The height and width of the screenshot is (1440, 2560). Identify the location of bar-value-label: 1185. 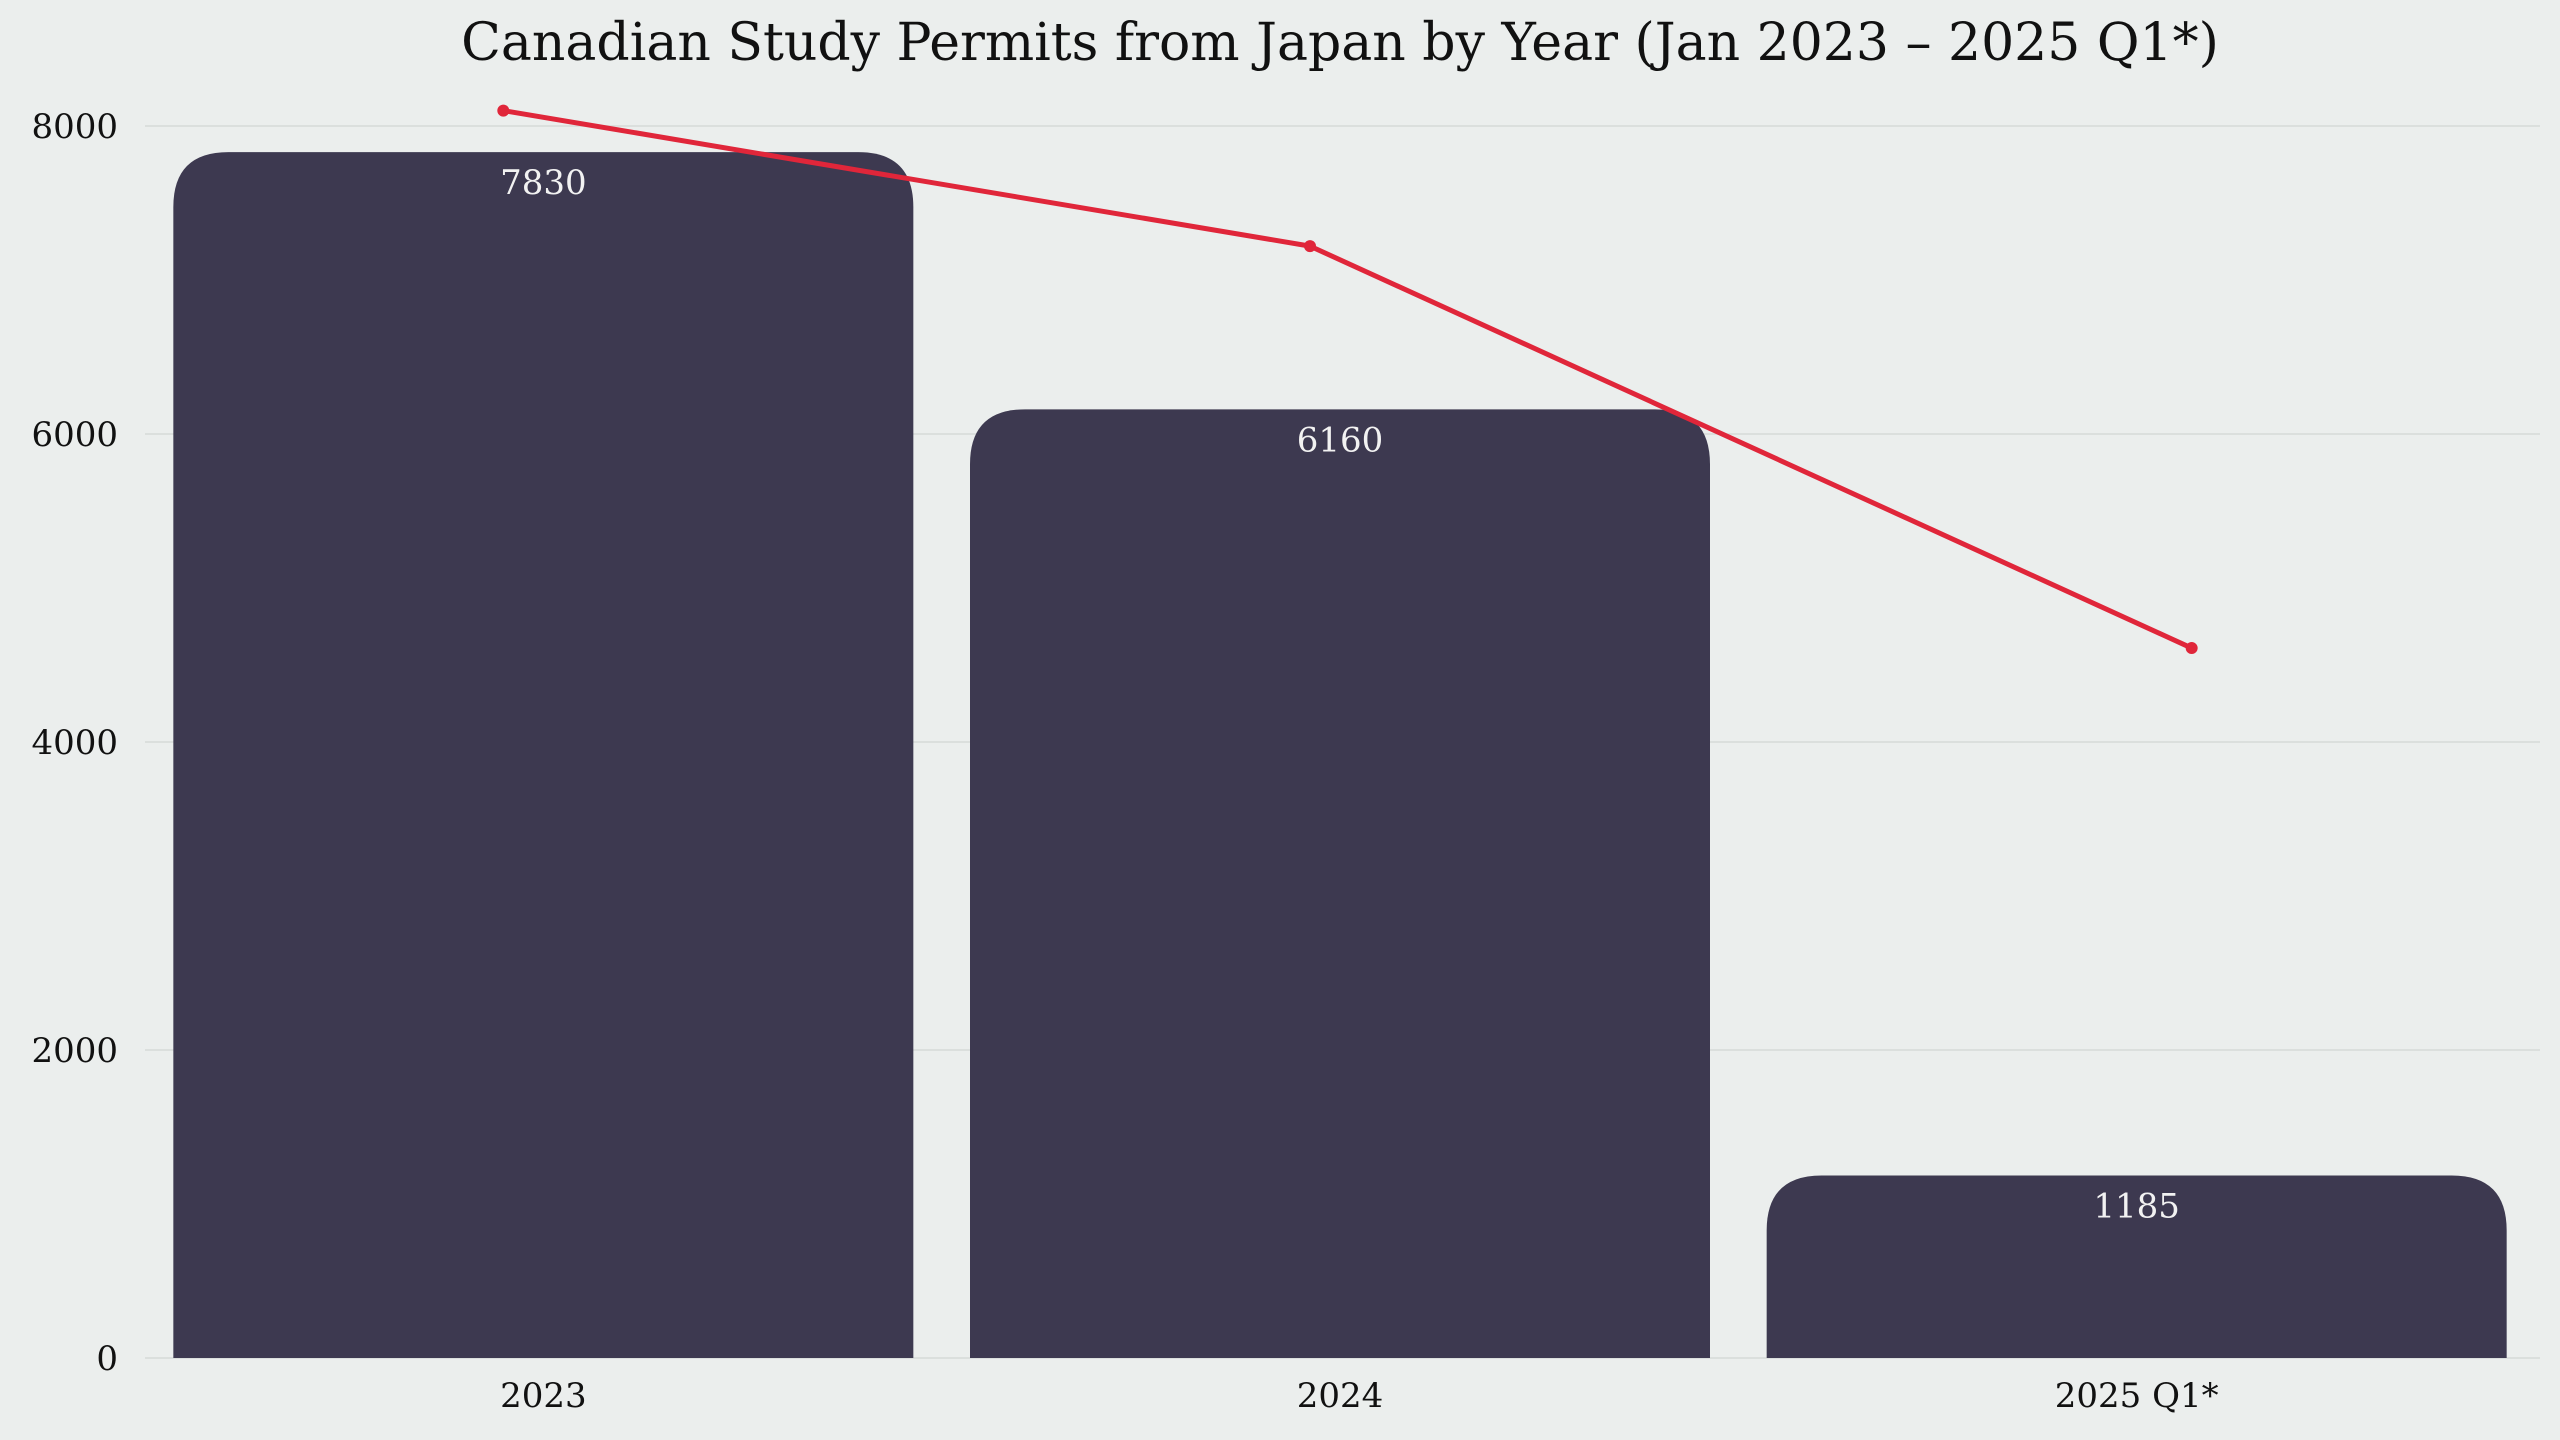
(2136, 1207).